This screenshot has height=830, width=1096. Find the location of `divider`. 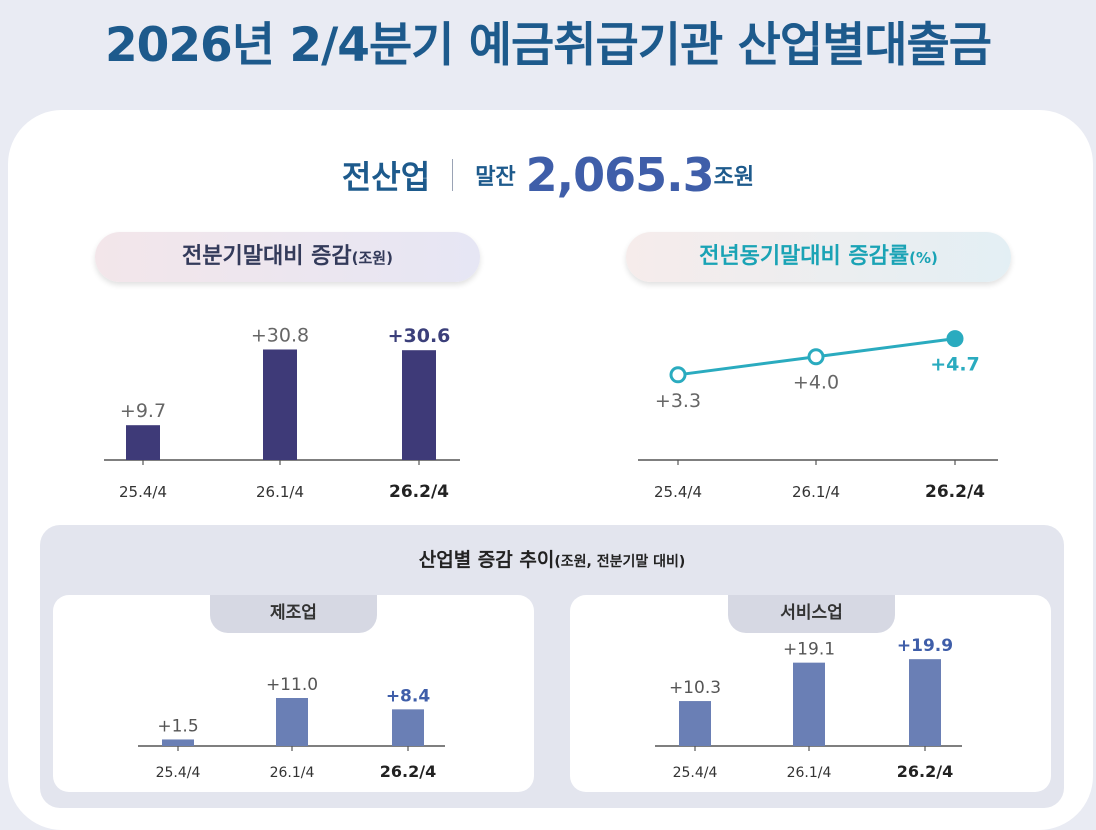

divider is located at coordinates (453, 175).